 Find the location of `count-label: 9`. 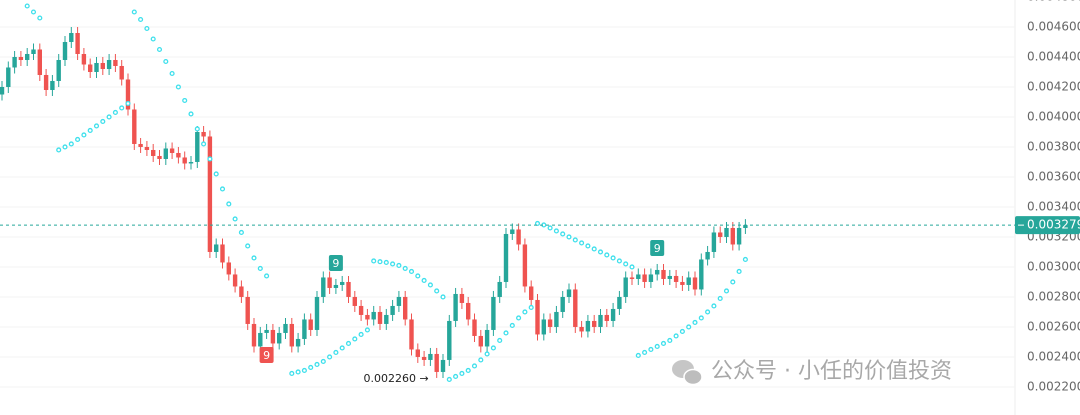

count-label: 9 is located at coordinates (657, 248).